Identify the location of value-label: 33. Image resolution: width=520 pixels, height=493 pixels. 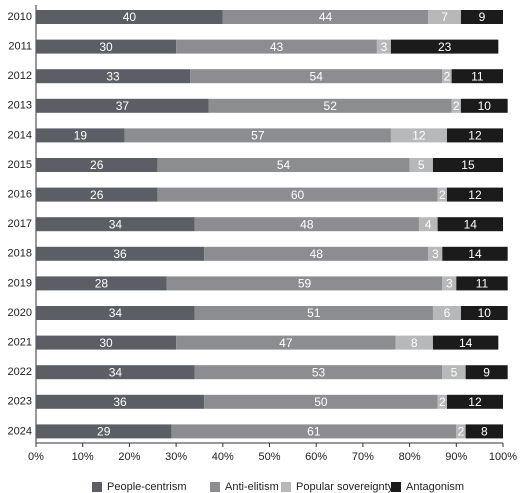
(113, 76).